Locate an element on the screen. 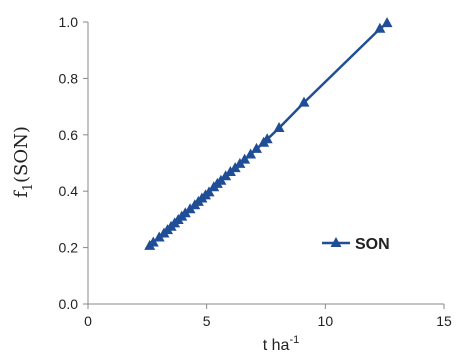 The height and width of the screenshot is (357, 461). y-tick-label: 0.8 is located at coordinates (69, 78).